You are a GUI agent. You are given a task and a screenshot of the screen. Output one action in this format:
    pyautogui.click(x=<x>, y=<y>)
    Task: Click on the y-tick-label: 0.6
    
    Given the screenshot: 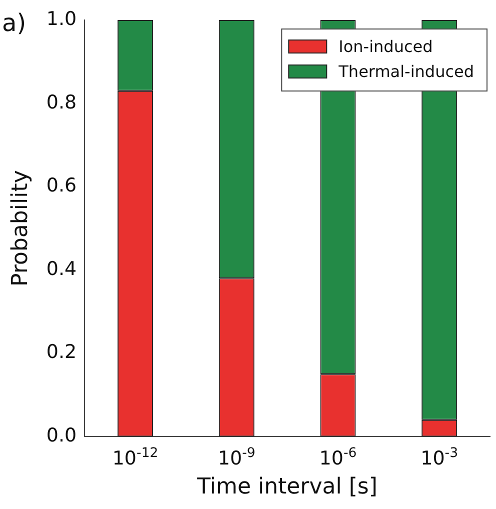 What is the action you would take?
    pyautogui.click(x=61, y=185)
    